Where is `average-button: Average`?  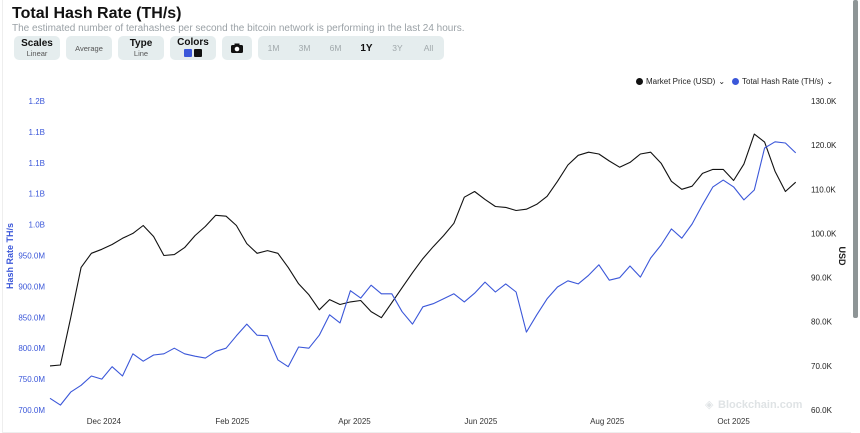
average-button: Average is located at coordinates (89, 48).